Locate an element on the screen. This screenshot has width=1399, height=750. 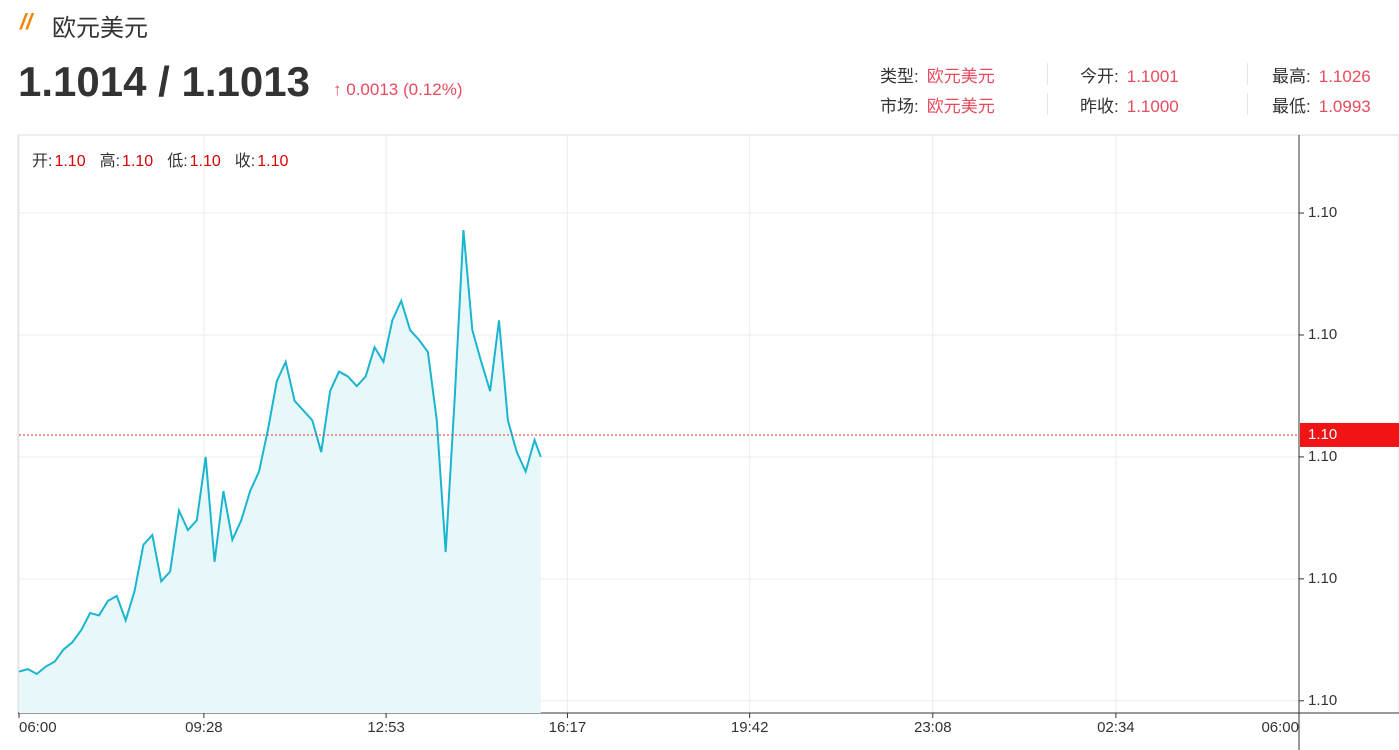
info-item: 最高: 1.1026 is located at coordinates (1321, 74).